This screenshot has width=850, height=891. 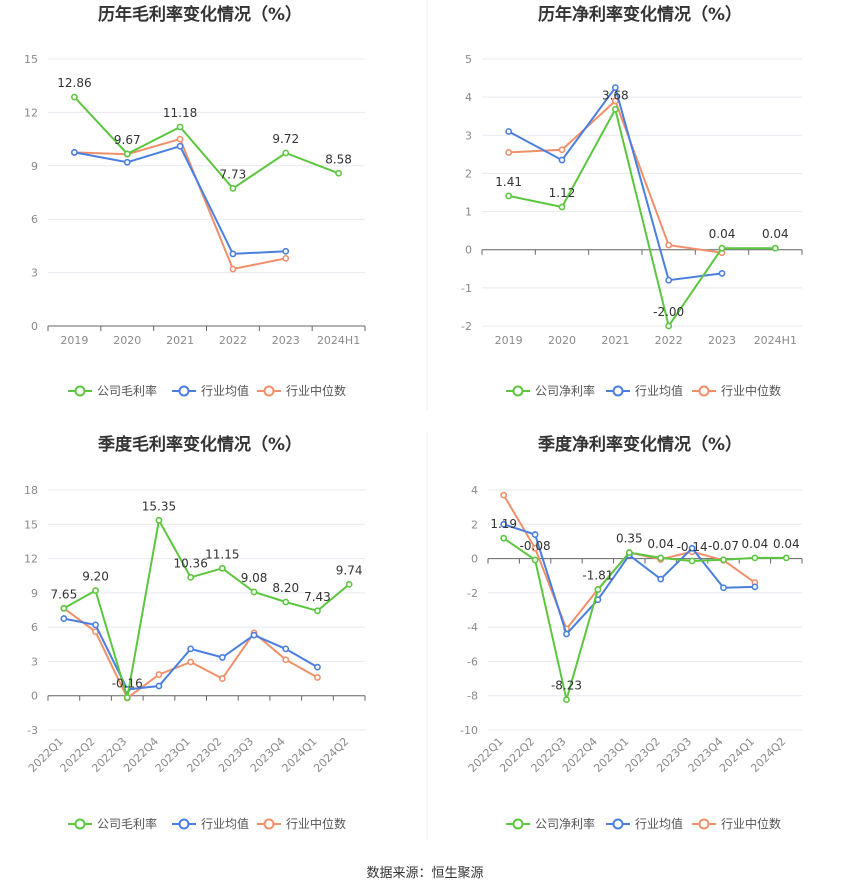 What do you see at coordinates (180, 340) in the screenshot?
I see `x-tick-label: 2021` at bounding box center [180, 340].